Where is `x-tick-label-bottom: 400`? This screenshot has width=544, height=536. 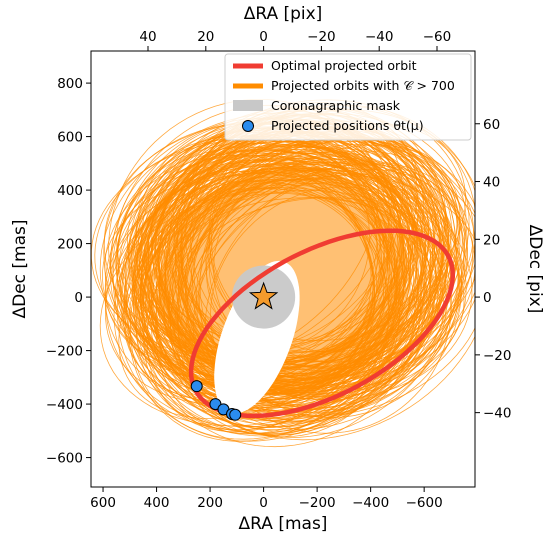
x-tick-label-bottom: 400 is located at coordinates (157, 503).